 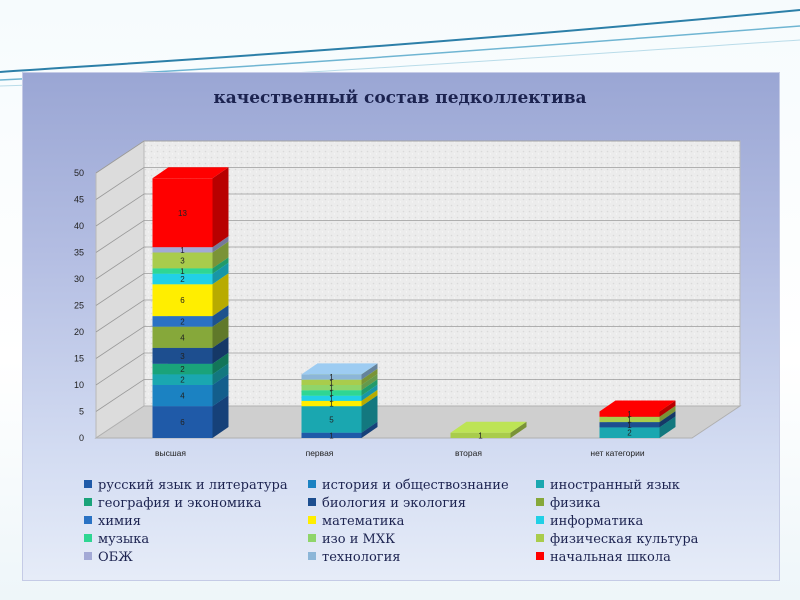 I want to click on data-label: 6, so click(x=182, y=300).